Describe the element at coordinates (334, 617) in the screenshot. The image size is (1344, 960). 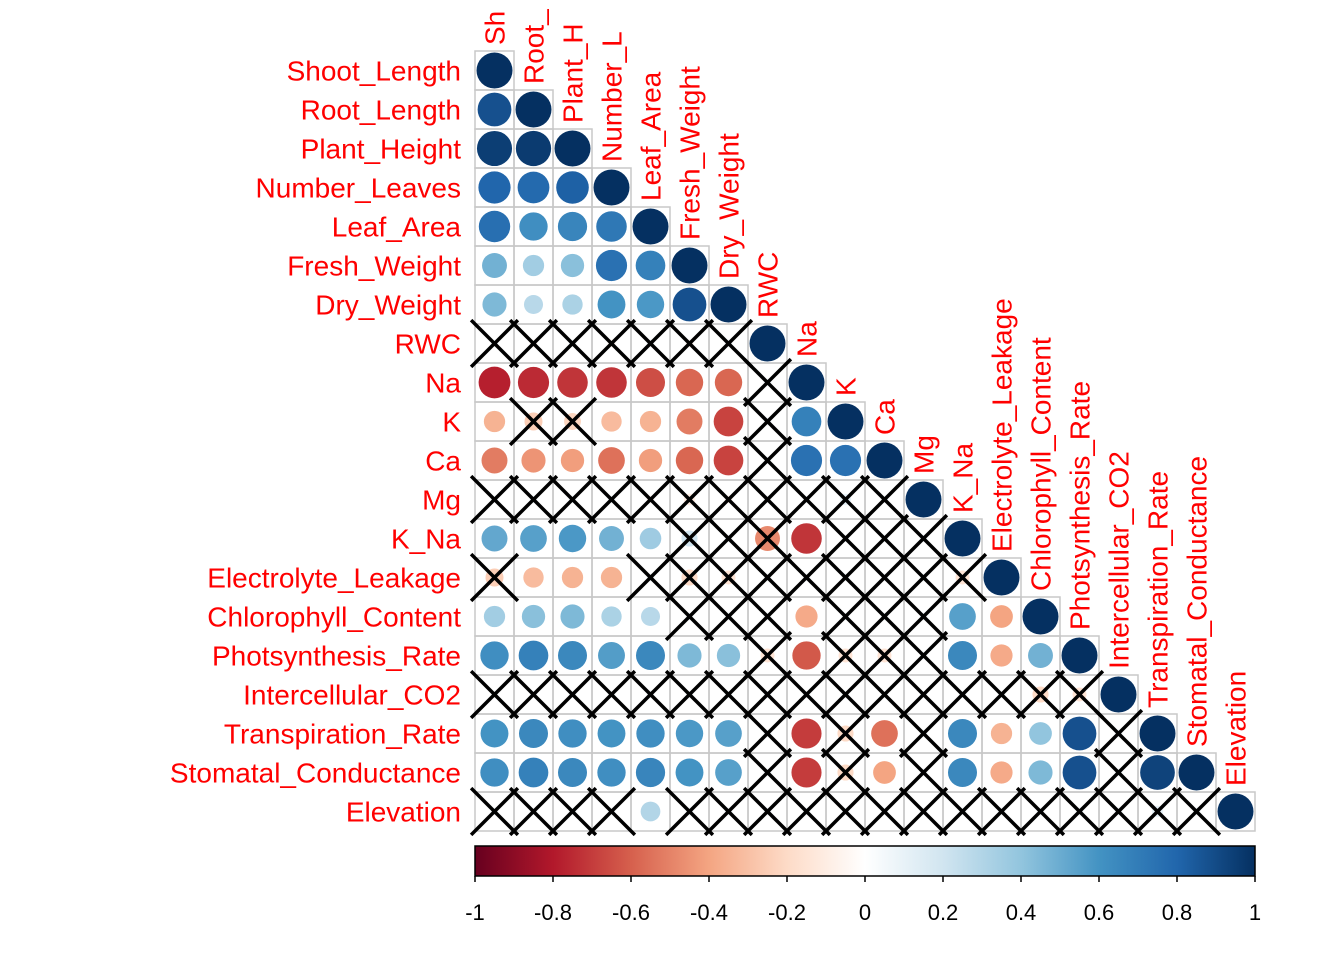
I see `row-label: Chlorophyll_Content` at that location.